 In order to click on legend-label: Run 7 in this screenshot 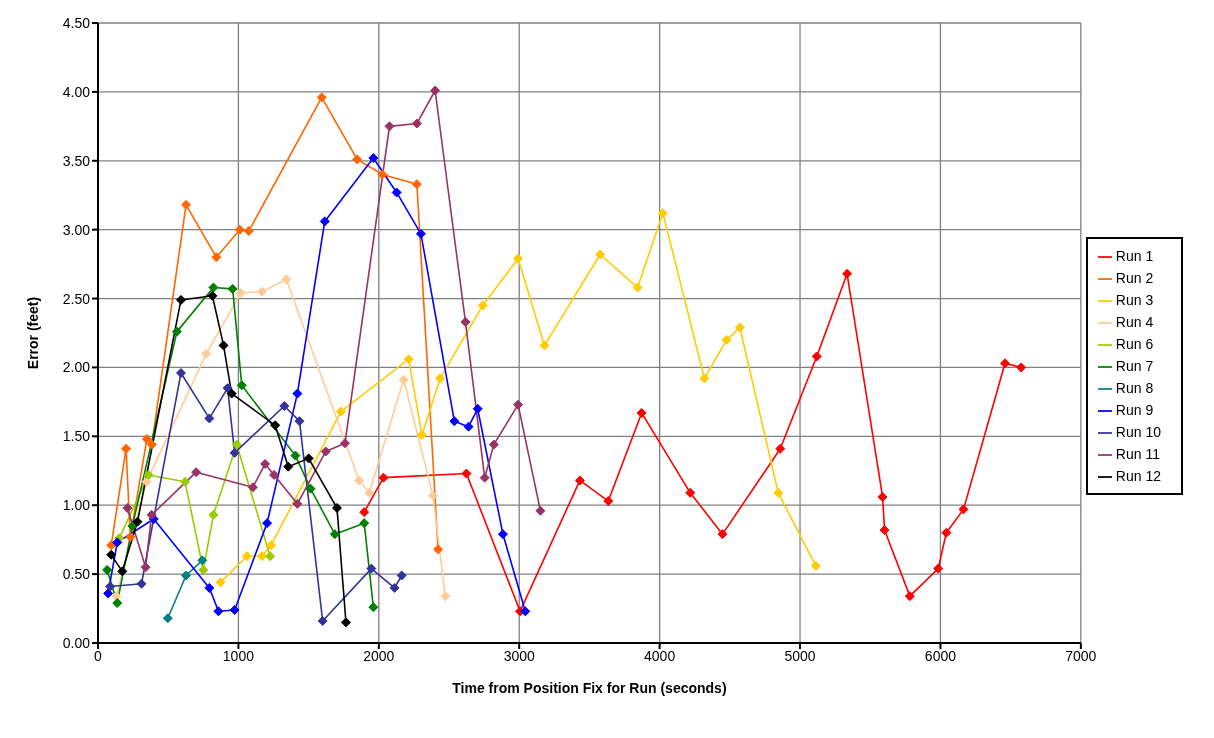, I will do `click(1134, 365)`.